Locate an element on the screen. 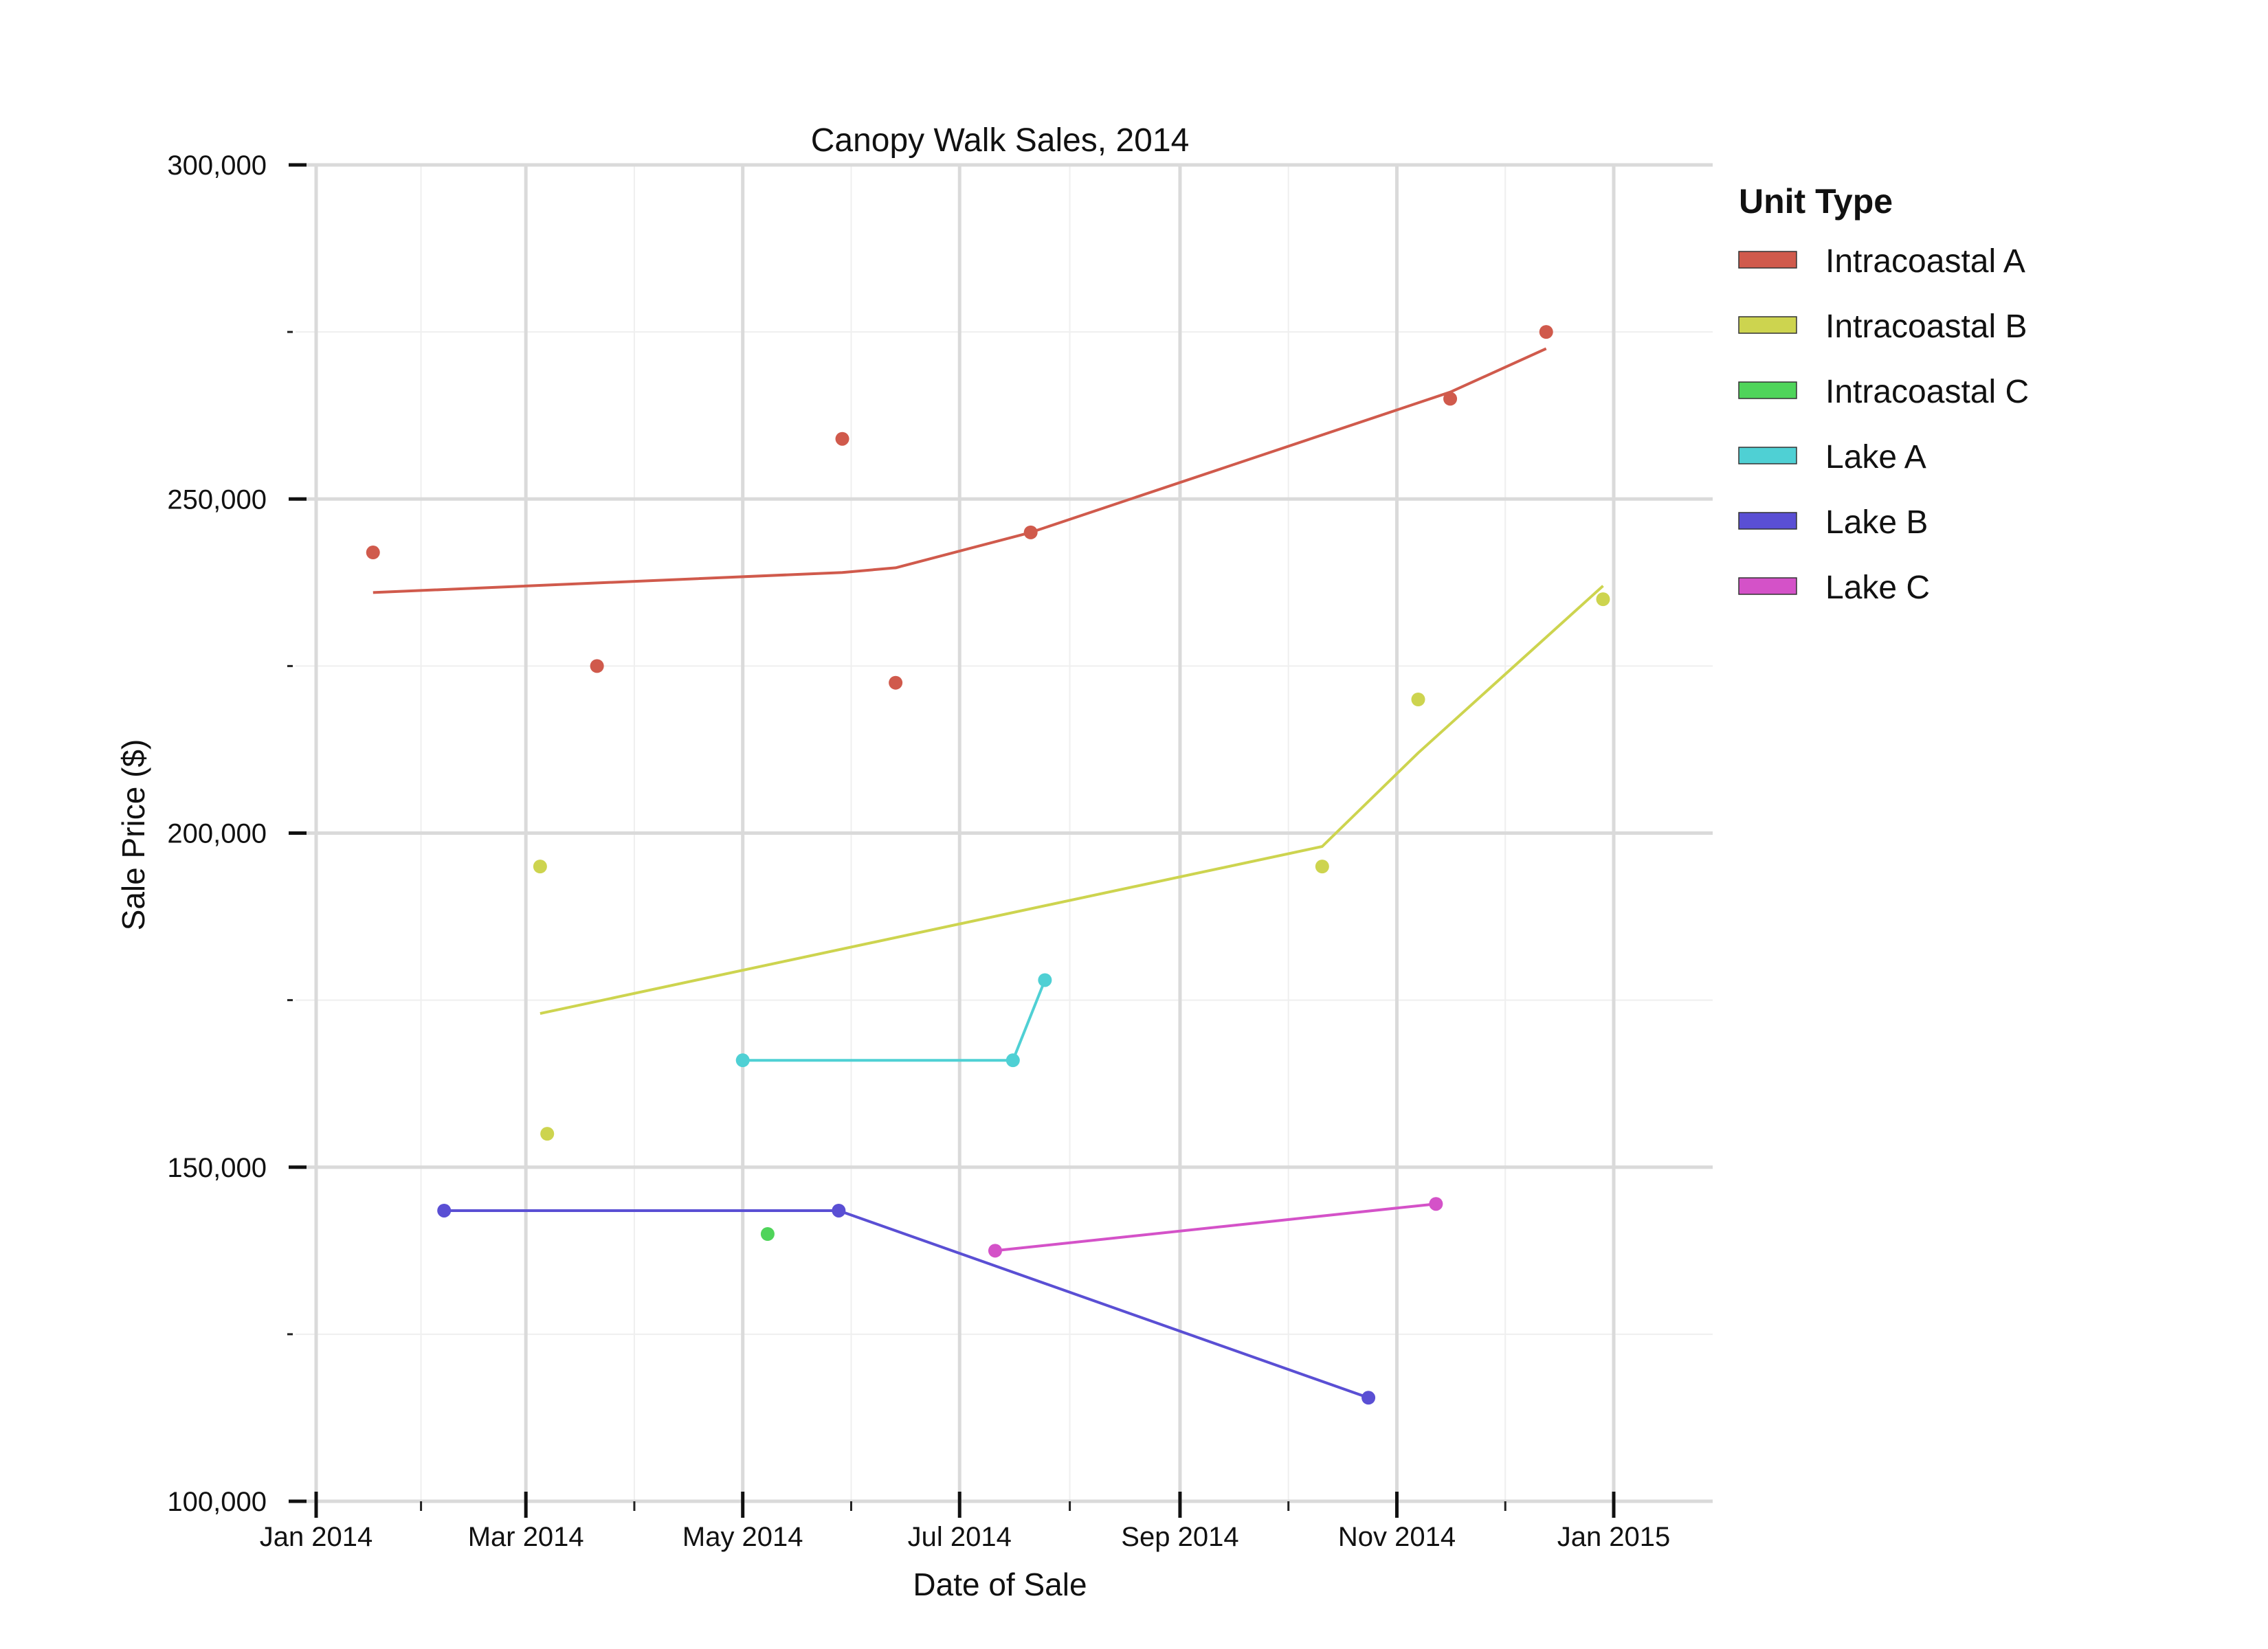  x-tick-label: Jan 2014 is located at coordinates (317, 1537).